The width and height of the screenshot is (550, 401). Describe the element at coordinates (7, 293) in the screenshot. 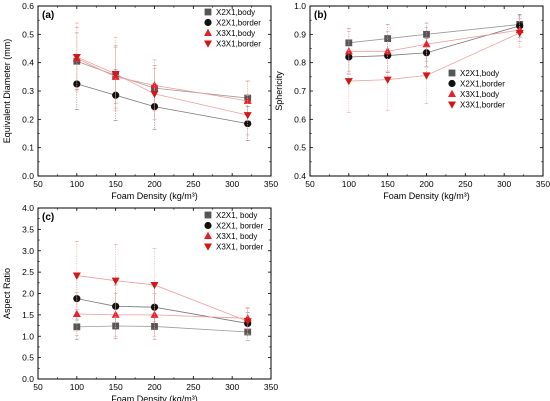

I see `y-axis-label: Aspect Ratio` at that location.